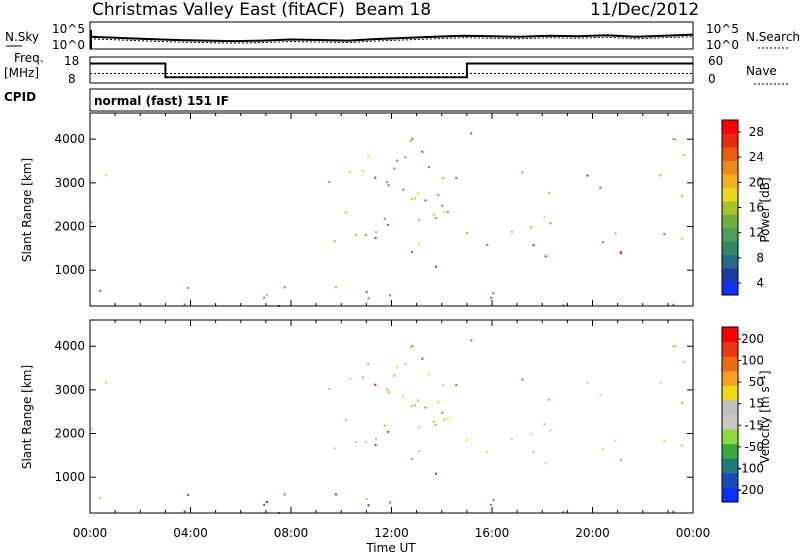 This screenshot has width=800, height=554. Describe the element at coordinates (27, 417) in the screenshot. I see `velocity-y-axis-label: Slant Range [km]` at that location.